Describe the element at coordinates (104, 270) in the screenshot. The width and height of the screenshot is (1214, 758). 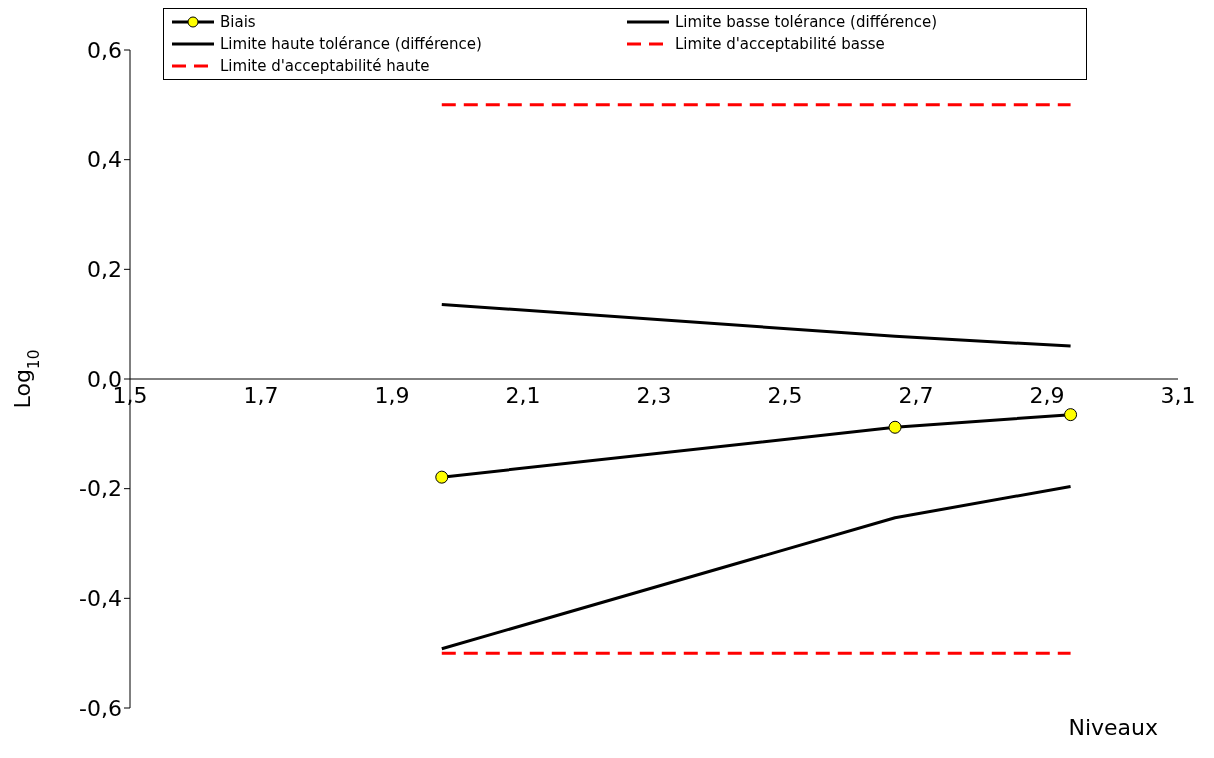
I see `y-tick-label: 0,2` at that location.